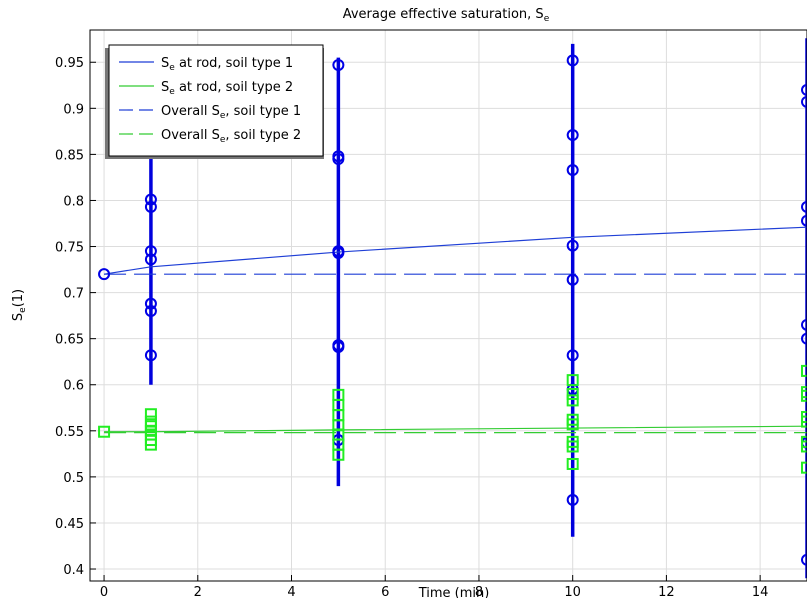 Image resolution: width=807 pixels, height=598 pixels. I want to click on x-tick-label: 4, so click(291, 591).